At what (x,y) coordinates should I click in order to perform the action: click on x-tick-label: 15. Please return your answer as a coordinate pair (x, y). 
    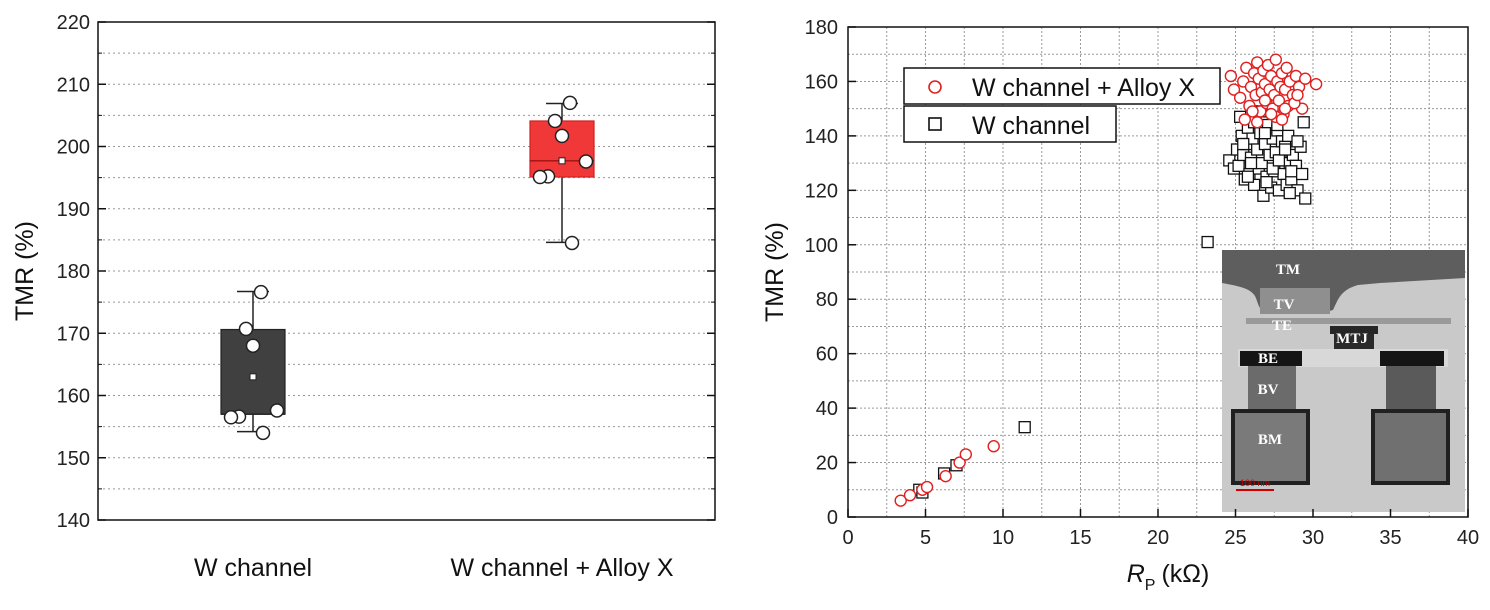
    Looking at the image, I should click on (1080, 538).